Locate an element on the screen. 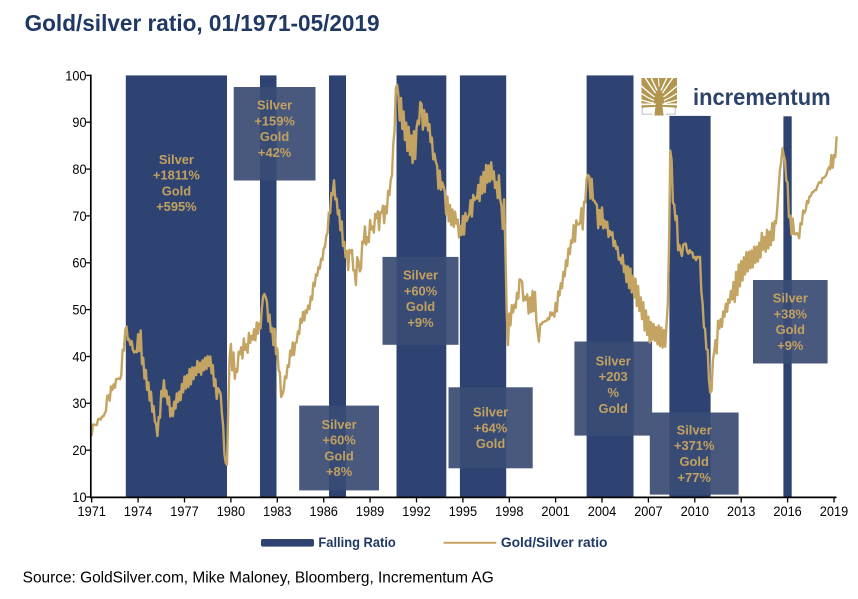 The height and width of the screenshot is (599, 858). svg-text: +38% is located at coordinates (791, 313).